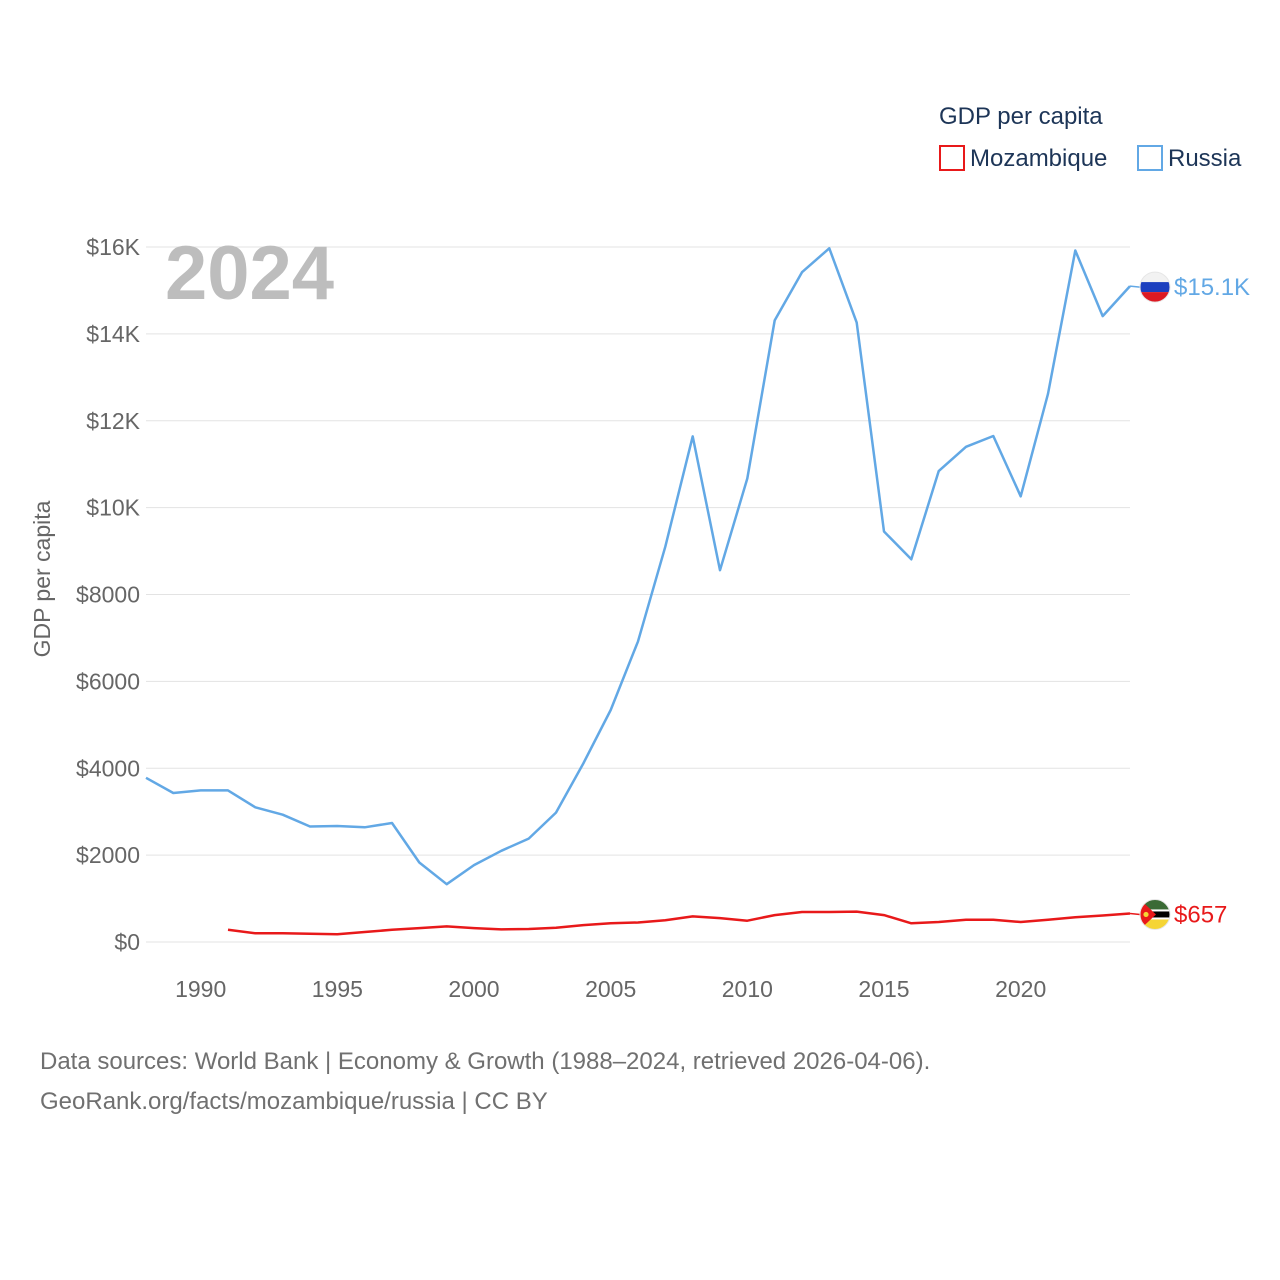  What do you see at coordinates (127, 942) in the screenshot?
I see `y-tick-label: $0` at bounding box center [127, 942].